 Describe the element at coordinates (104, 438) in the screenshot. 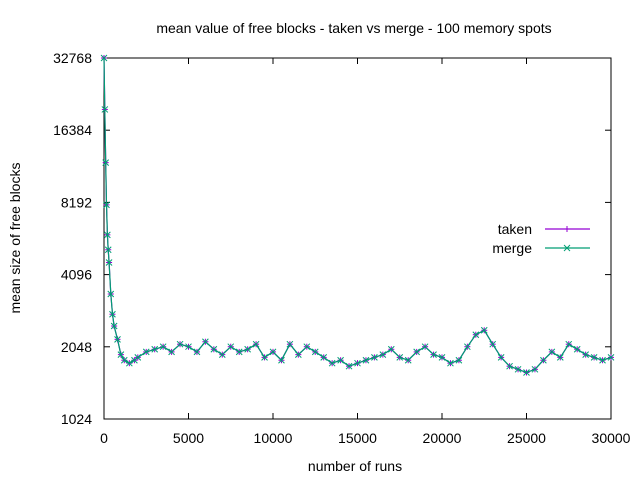

I see `x-tick-label: 0` at that location.